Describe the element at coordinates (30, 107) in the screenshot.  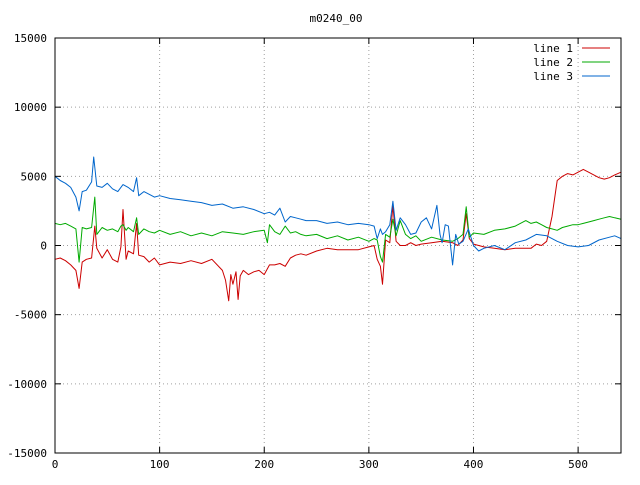
I see `y-tick-label: 10000` at that location.